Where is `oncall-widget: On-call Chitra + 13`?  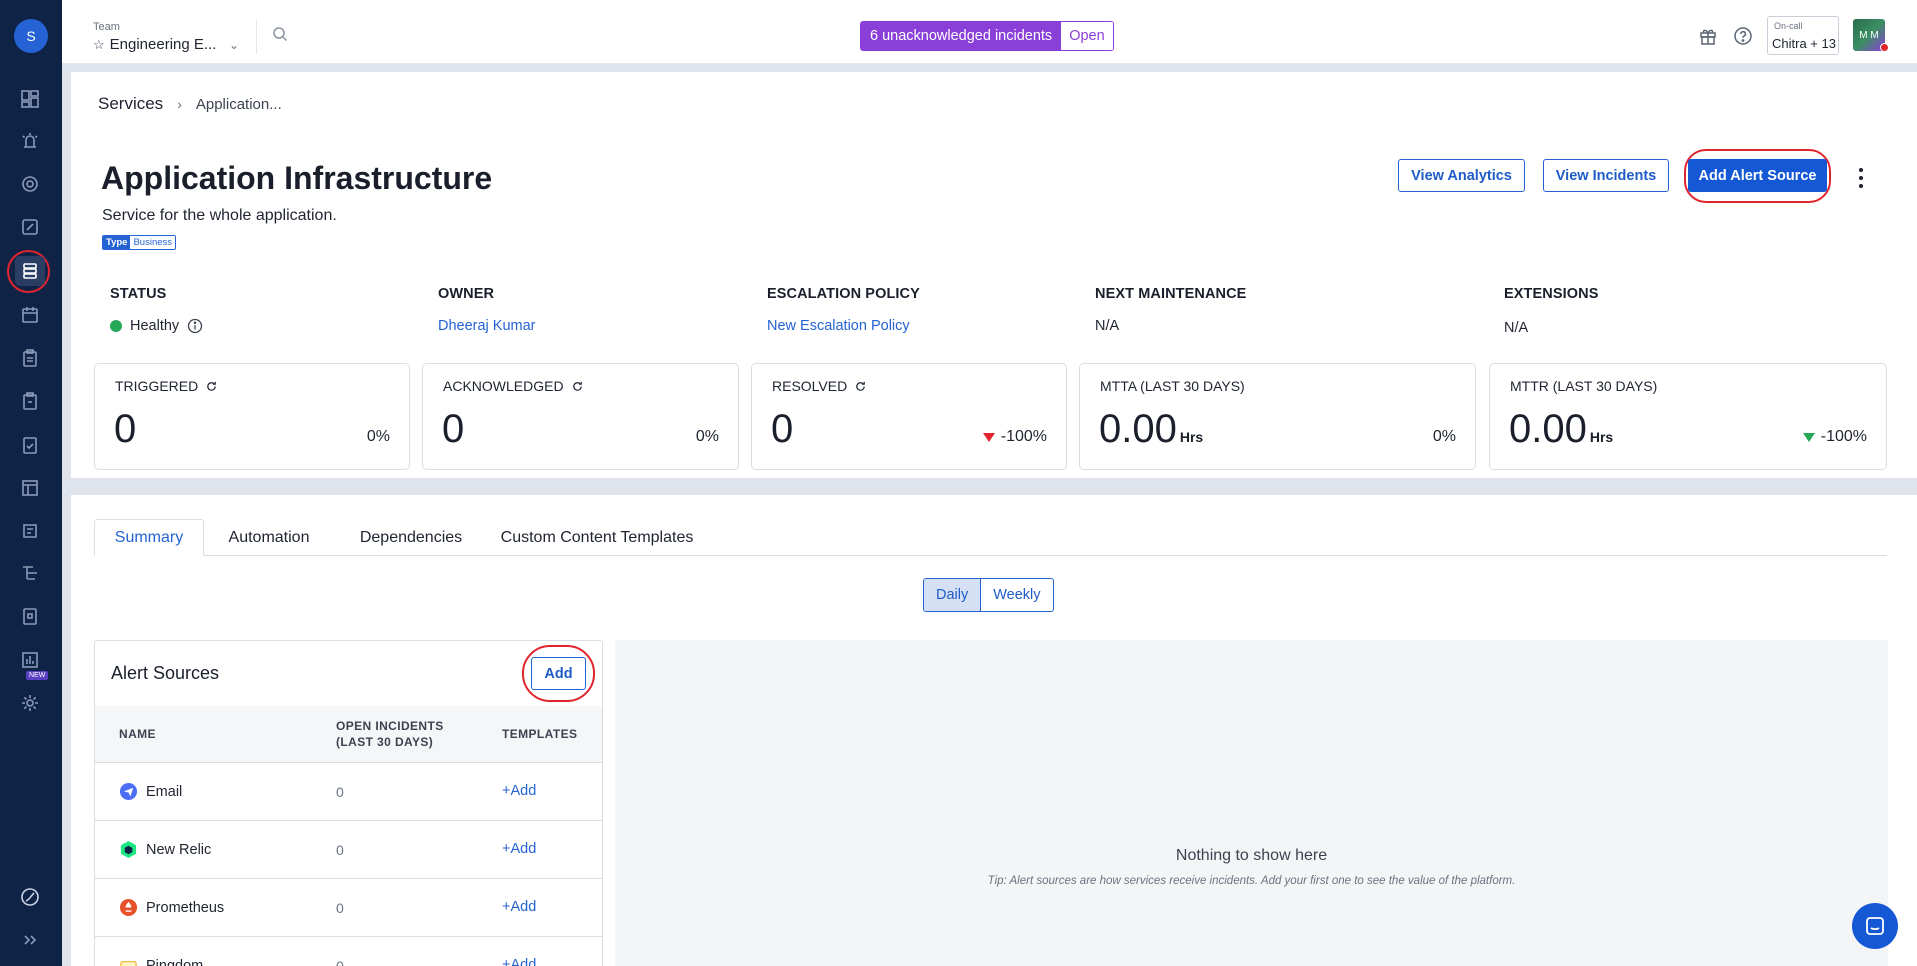
oncall-widget: On-call Chitra + 13 is located at coordinates (1803, 35).